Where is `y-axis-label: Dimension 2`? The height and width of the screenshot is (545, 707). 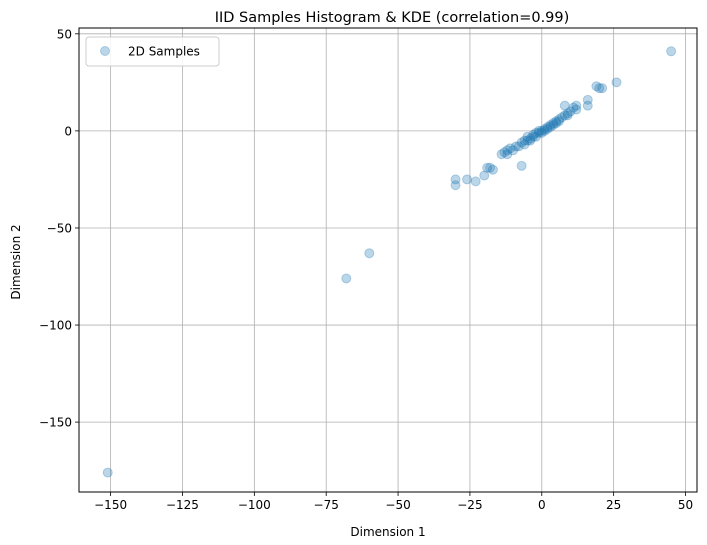 y-axis-label: Dimension 2 is located at coordinates (16, 261).